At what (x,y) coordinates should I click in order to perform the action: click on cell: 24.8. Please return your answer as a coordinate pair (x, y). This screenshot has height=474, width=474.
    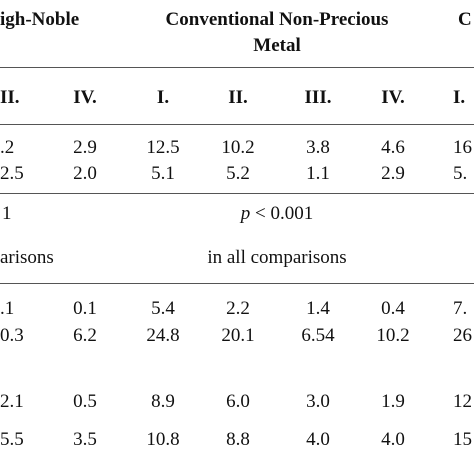
    Looking at the image, I should click on (163, 335).